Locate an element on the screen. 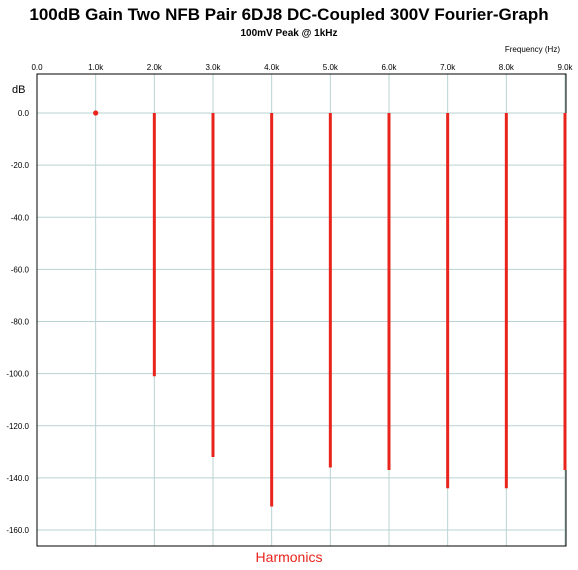 This screenshot has height=570, width=578. y-tick-label: -40.0 is located at coordinates (20, 217).